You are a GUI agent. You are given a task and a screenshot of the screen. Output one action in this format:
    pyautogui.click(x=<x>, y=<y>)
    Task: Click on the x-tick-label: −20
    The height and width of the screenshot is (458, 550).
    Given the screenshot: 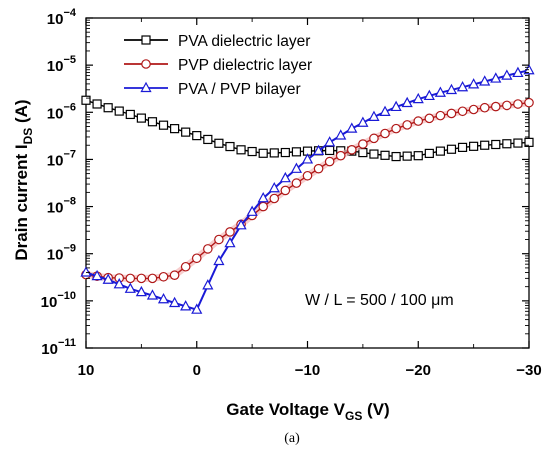 What is the action you would take?
    pyautogui.click(x=418, y=370)
    